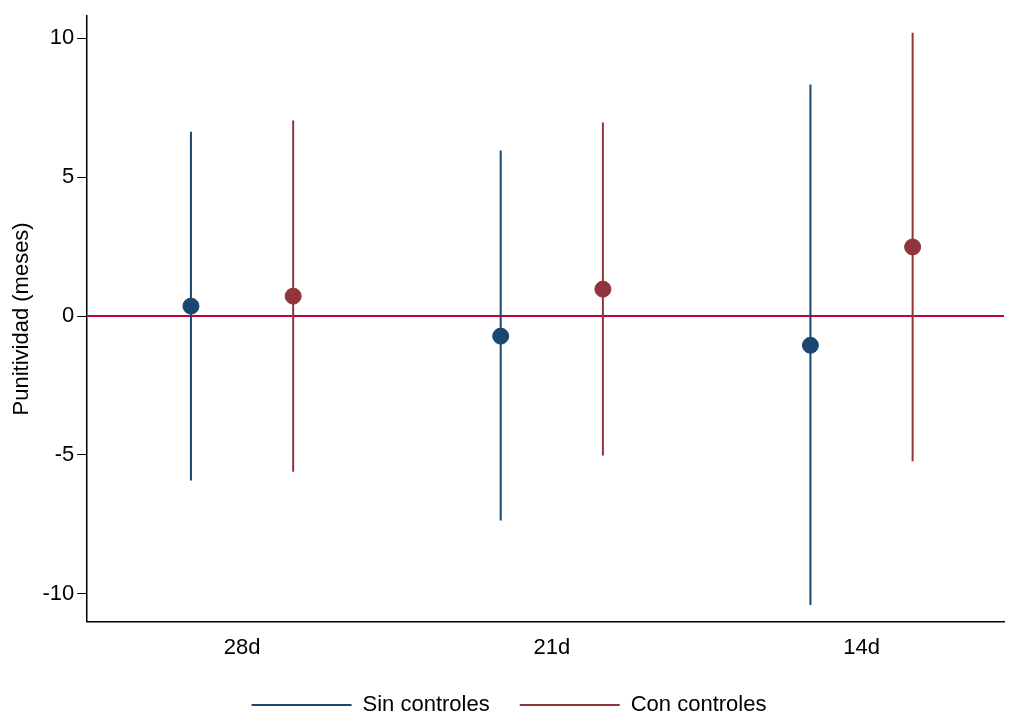  I want to click on y-axis-title: Punitividad (meses), so click(21, 319).